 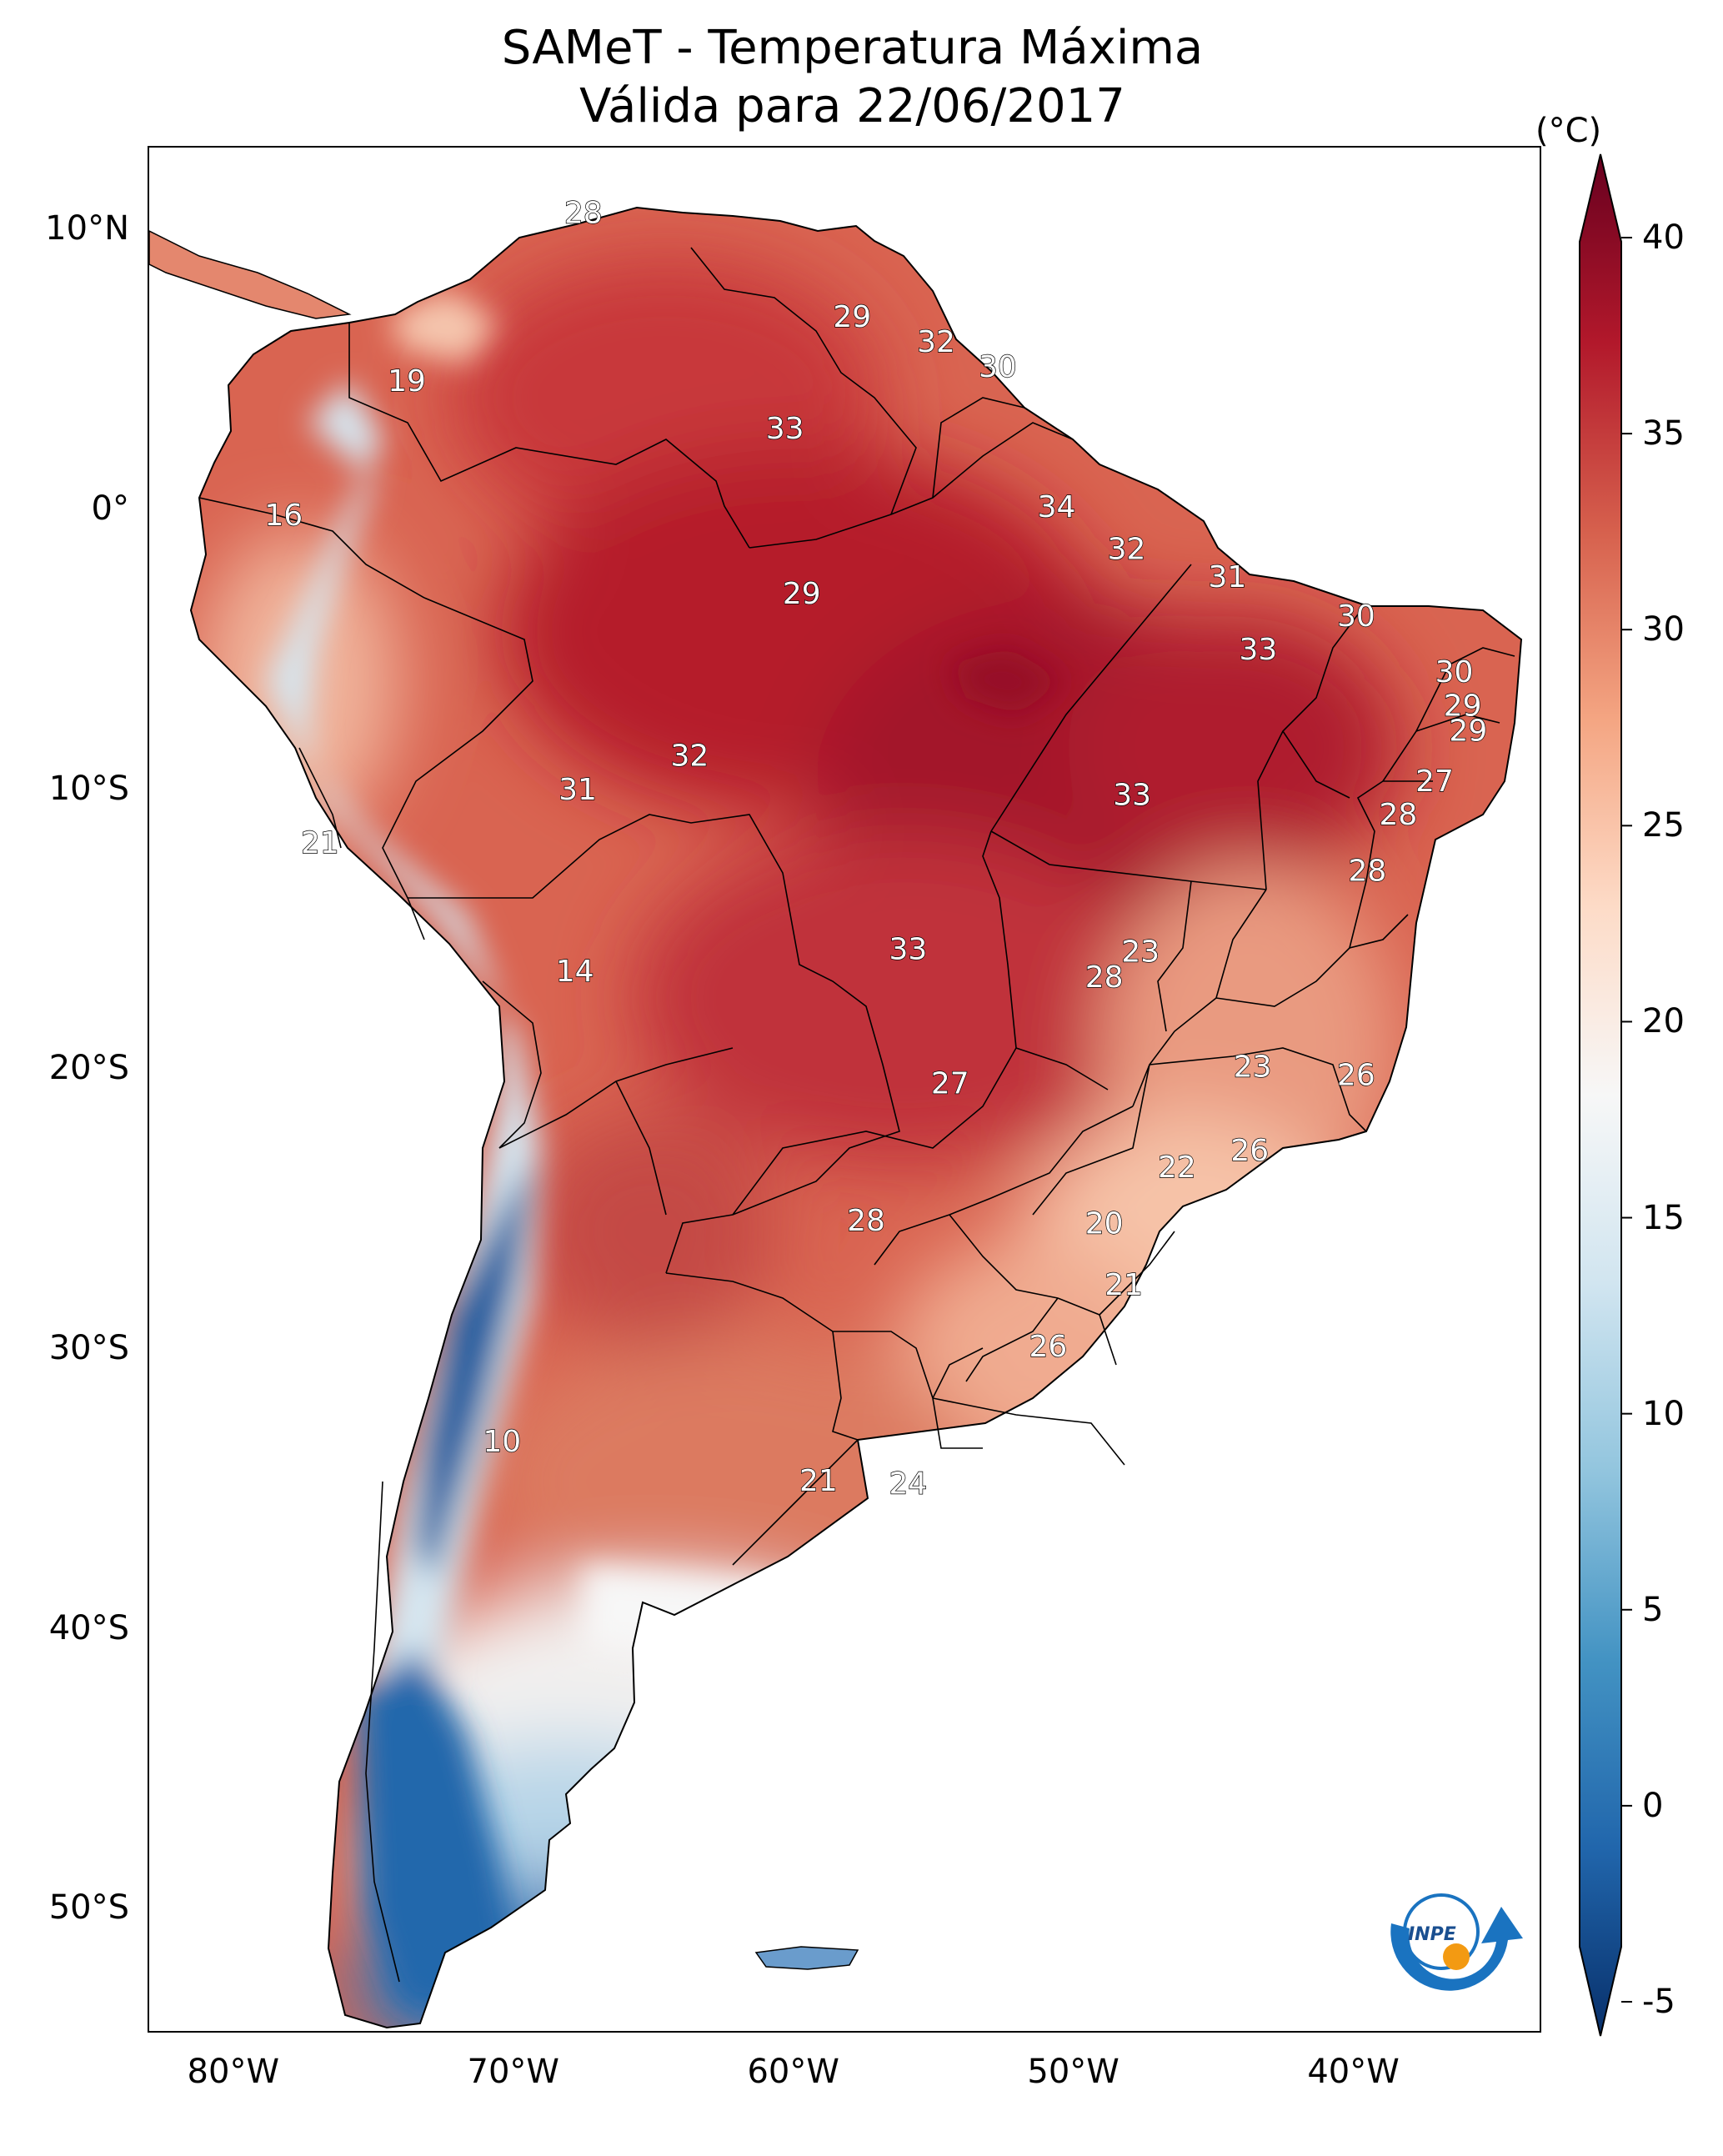 I want to click on latitude-label: 20°S, so click(x=89, y=1068).